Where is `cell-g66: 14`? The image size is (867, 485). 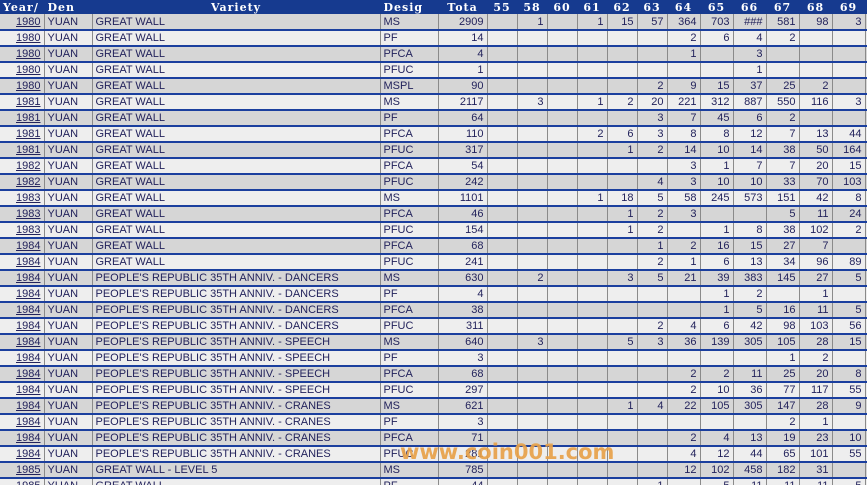
cell-g66: 14 is located at coordinates (750, 150).